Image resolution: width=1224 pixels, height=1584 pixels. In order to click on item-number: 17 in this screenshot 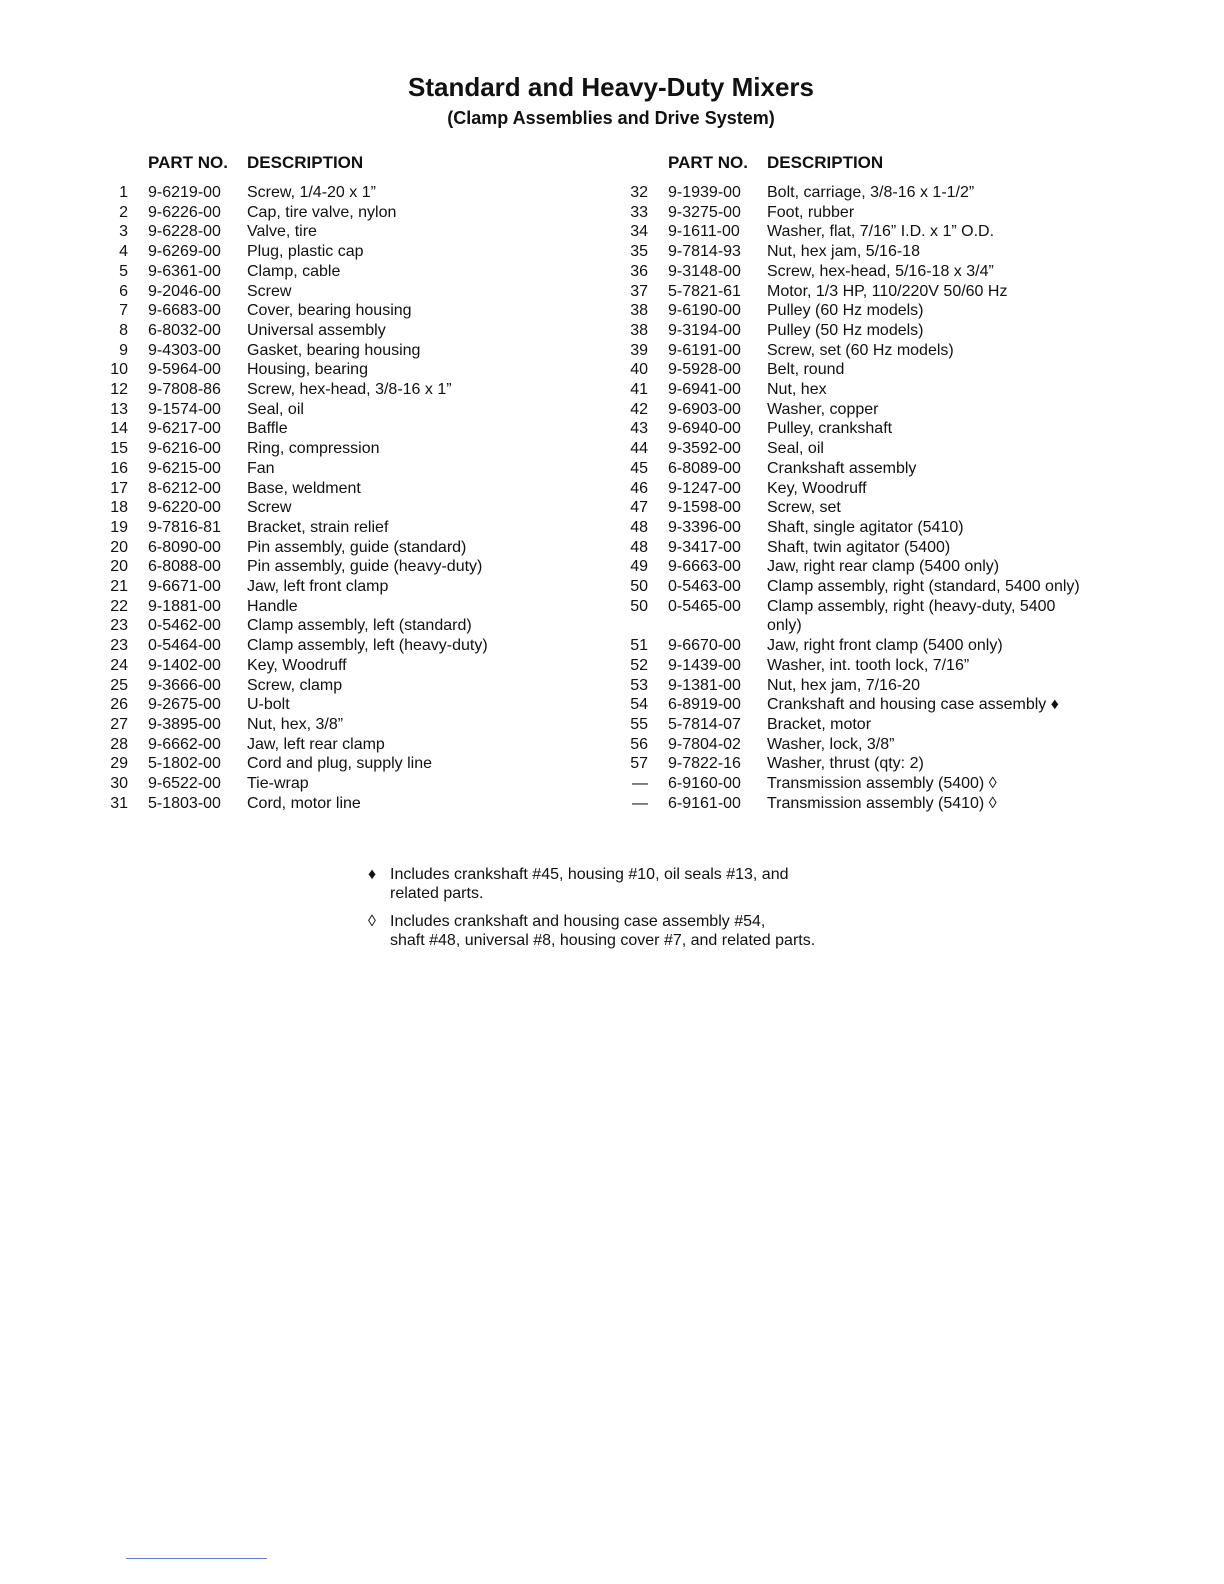, I will do `click(119, 488)`.